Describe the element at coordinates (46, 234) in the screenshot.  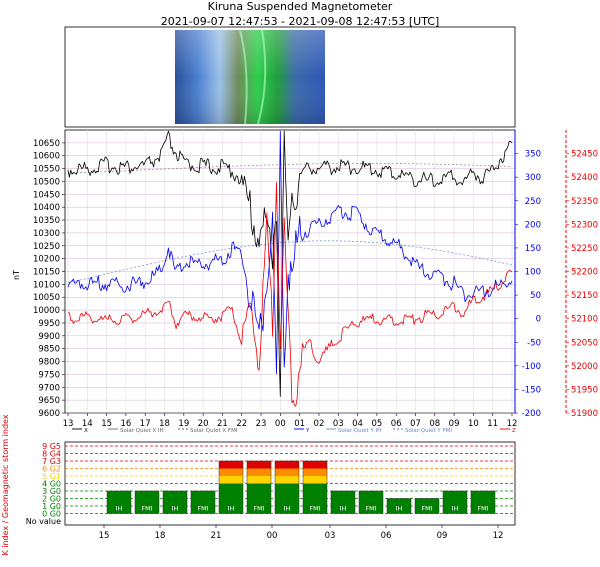
I see `left-tick-label: 10300` at that location.